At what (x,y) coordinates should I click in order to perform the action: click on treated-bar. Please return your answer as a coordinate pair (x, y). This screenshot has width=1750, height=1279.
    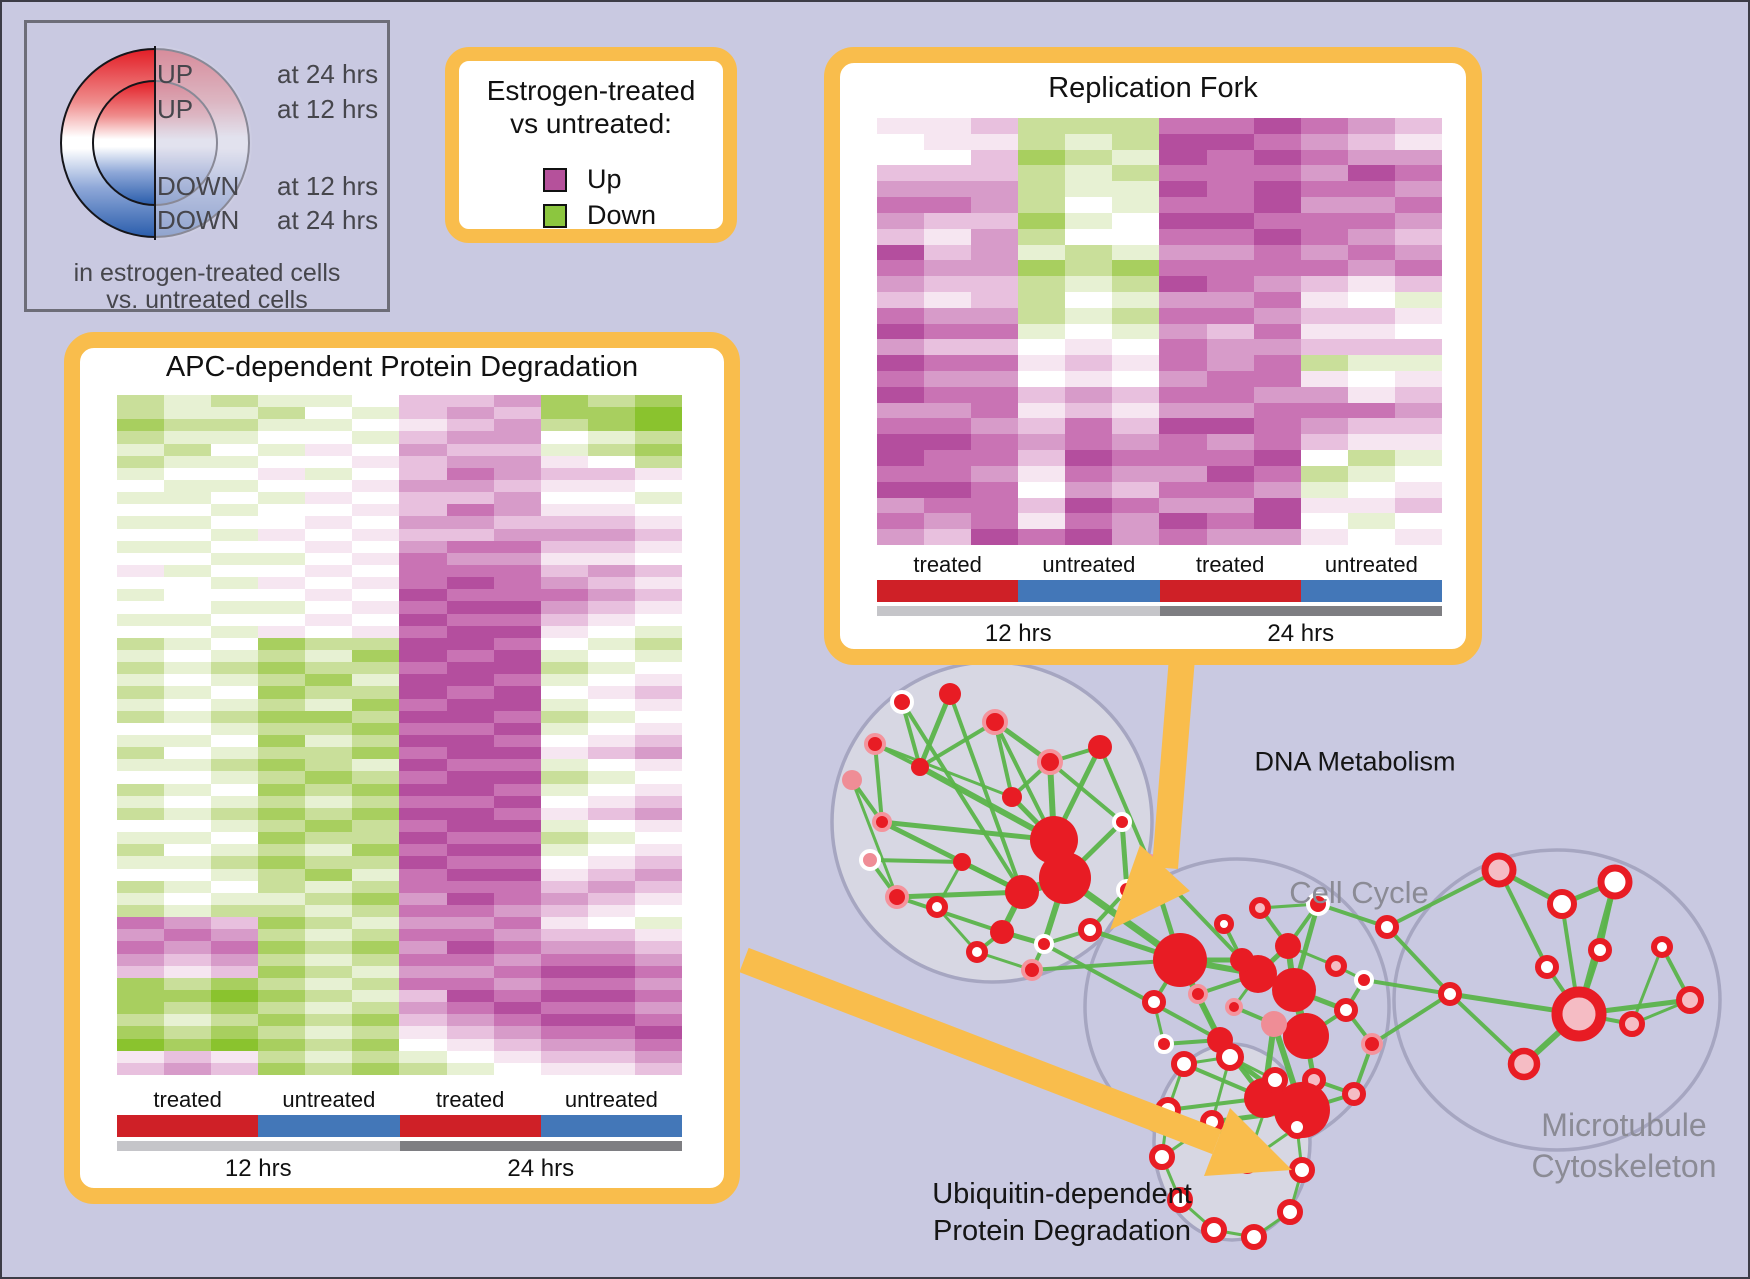
    Looking at the image, I should click on (1230, 591).